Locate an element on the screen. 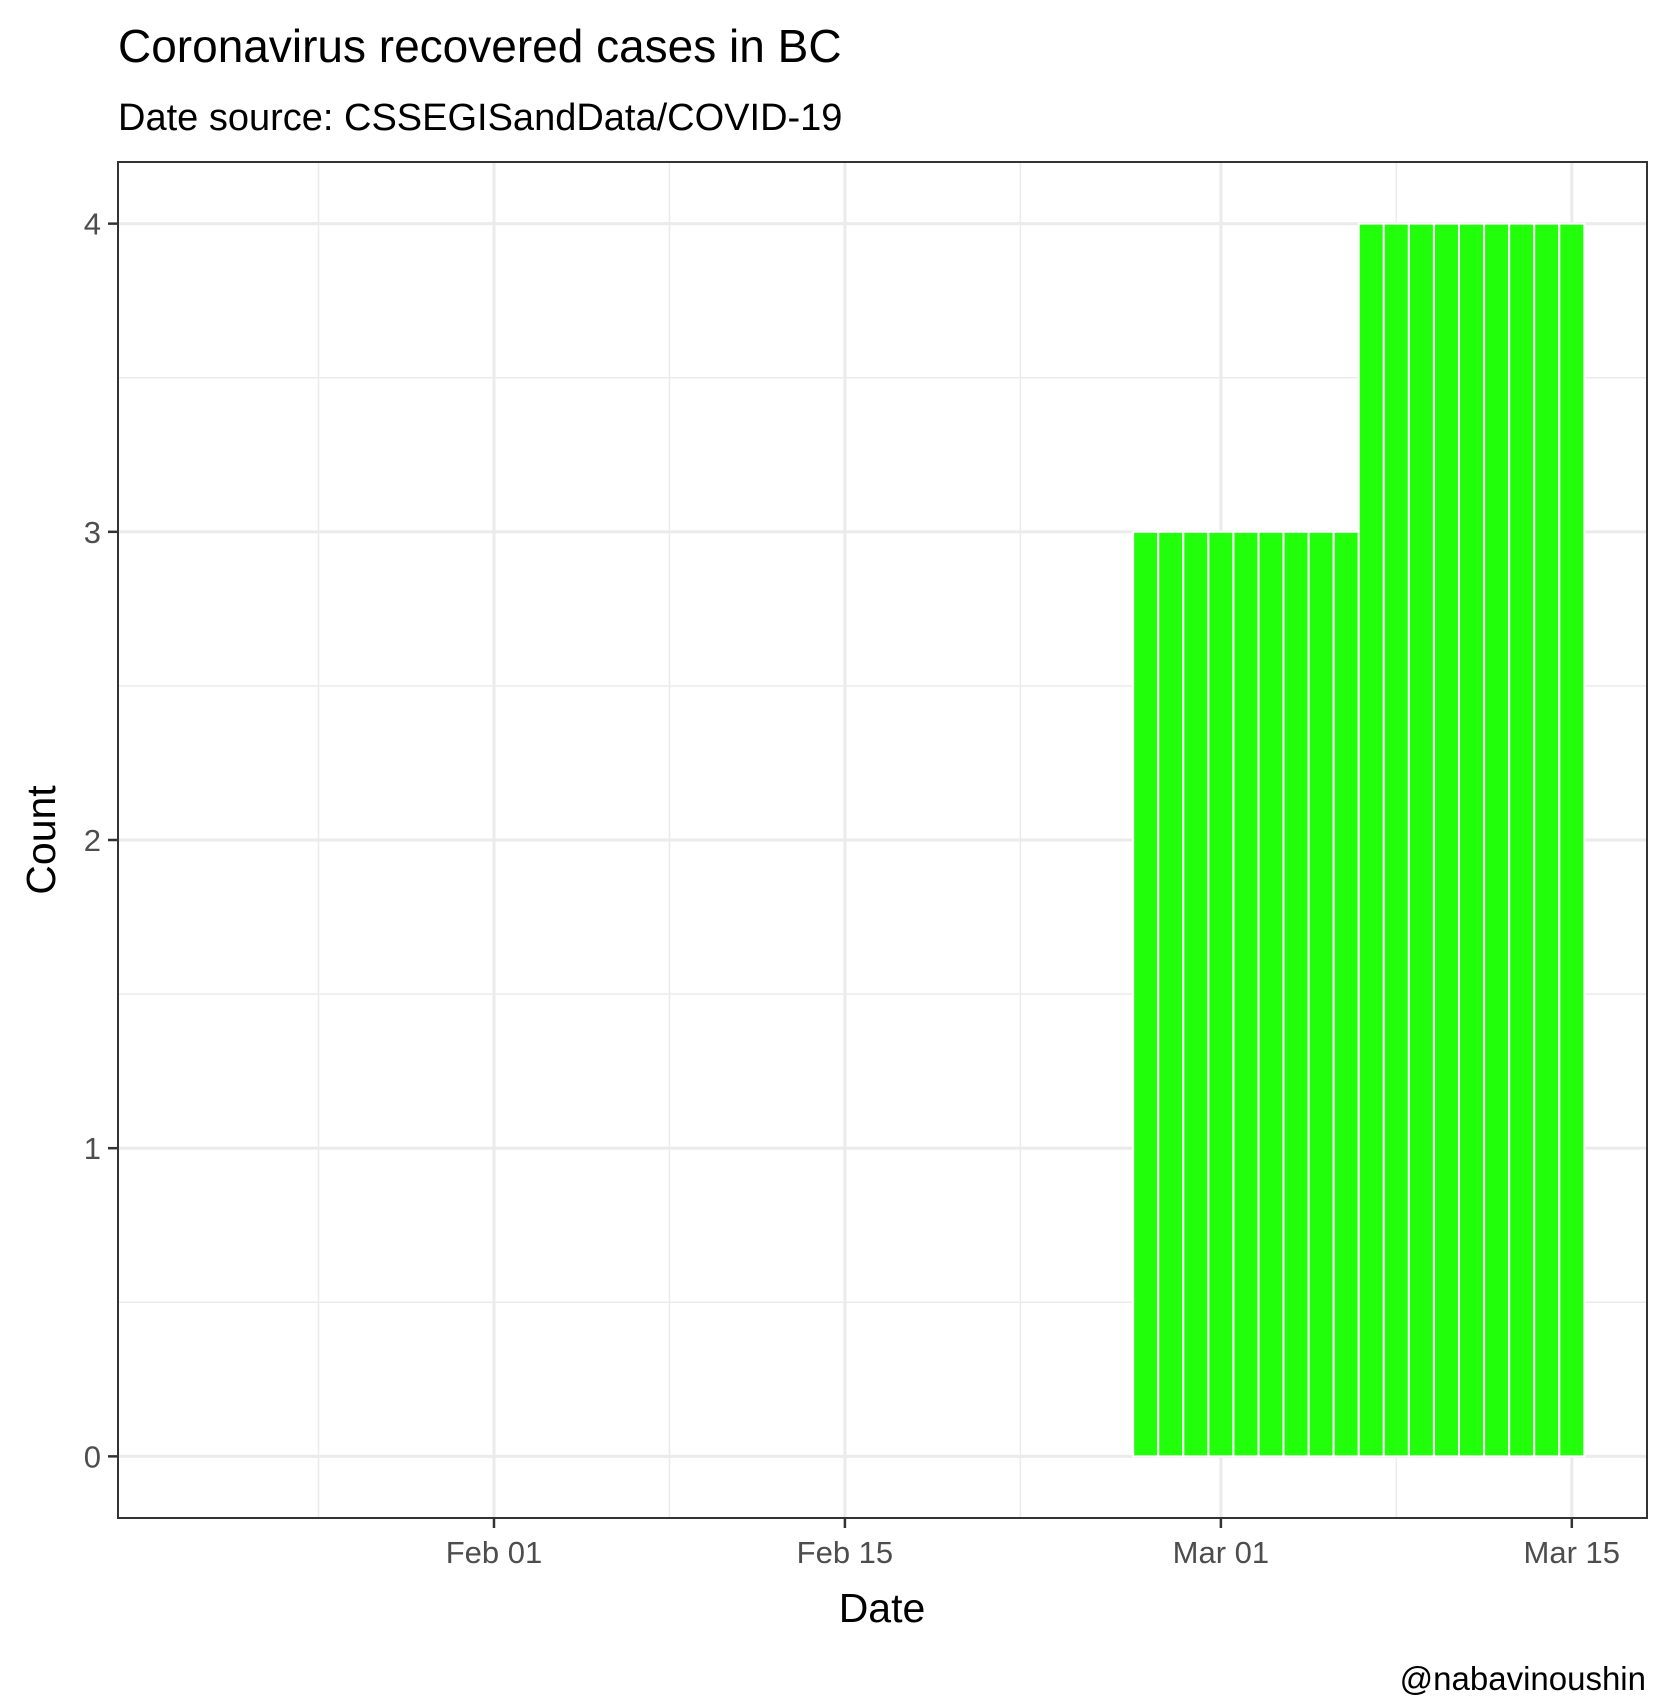 The height and width of the screenshot is (1704, 1666). y-tick-label: 2 is located at coordinates (92, 840).